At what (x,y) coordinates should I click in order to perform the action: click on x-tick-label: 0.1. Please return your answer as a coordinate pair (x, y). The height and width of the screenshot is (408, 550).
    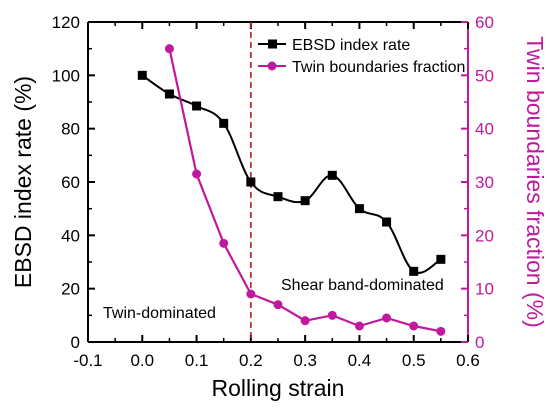
    Looking at the image, I should click on (197, 360).